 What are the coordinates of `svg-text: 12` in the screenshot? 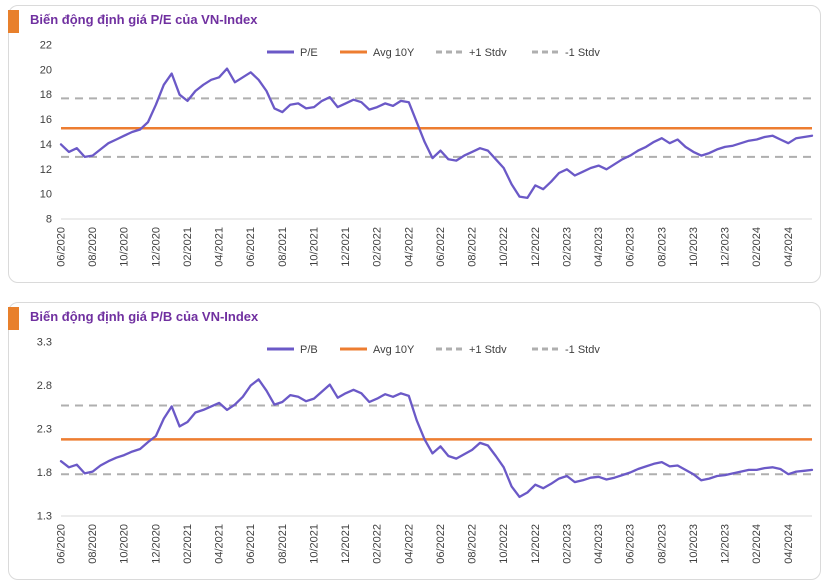 It's located at (46, 170).